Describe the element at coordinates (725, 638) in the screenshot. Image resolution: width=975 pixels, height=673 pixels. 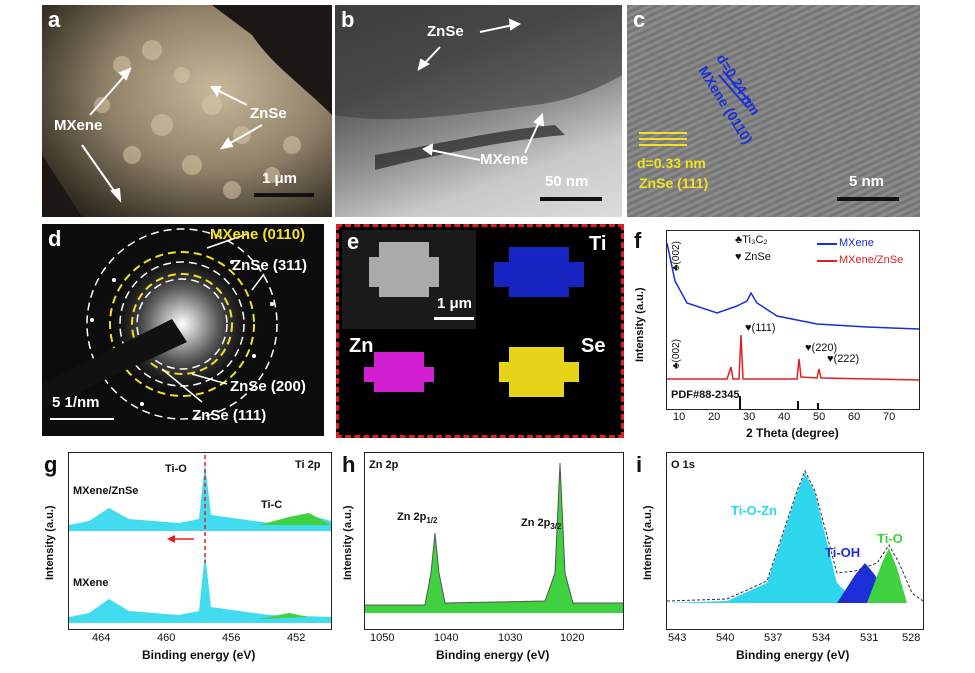
I see `x-tick: 540` at that location.